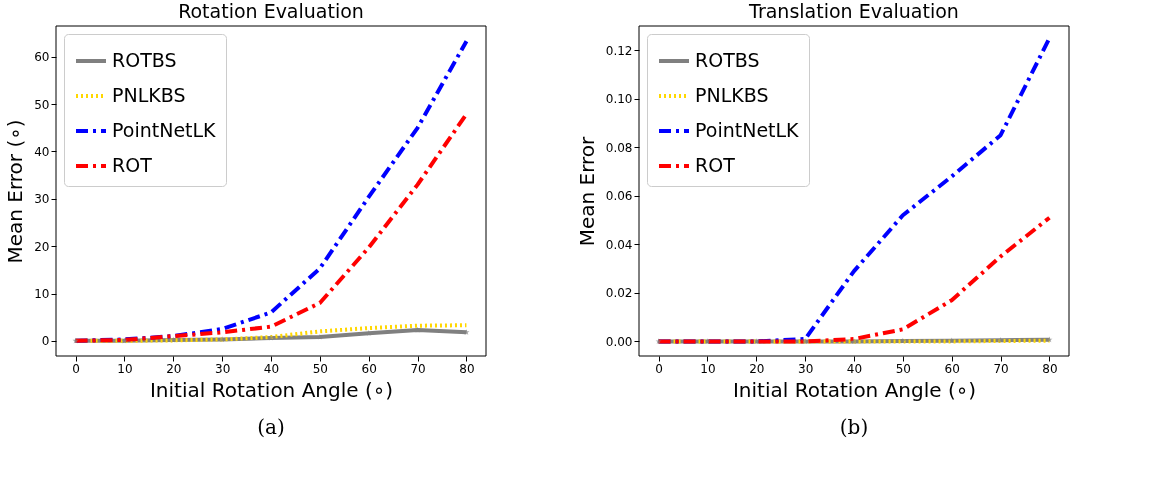  What do you see at coordinates (619, 293) in the screenshot?
I see `y-tick-label: 0.02` at bounding box center [619, 293].